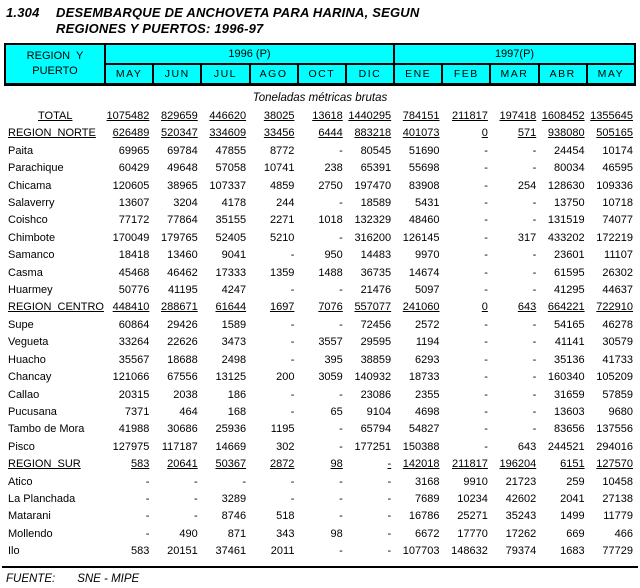 This screenshot has width=640, height=588. I want to click on data-cell: 10741, so click(279, 168).